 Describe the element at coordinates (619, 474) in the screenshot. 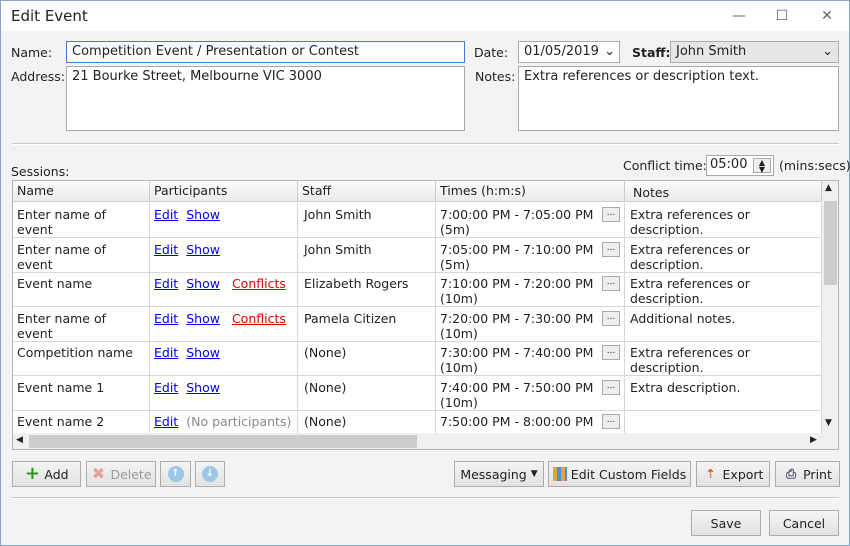

I see `edit-custom-fields-button: Edit Custom Fields` at that location.